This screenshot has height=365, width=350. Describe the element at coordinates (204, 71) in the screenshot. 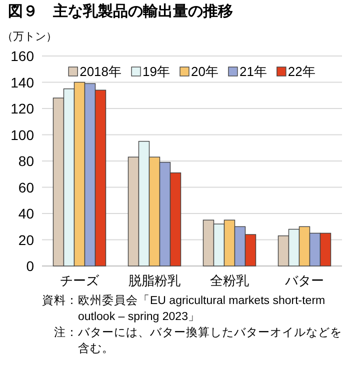

I see `legend-label: 20年` at that location.